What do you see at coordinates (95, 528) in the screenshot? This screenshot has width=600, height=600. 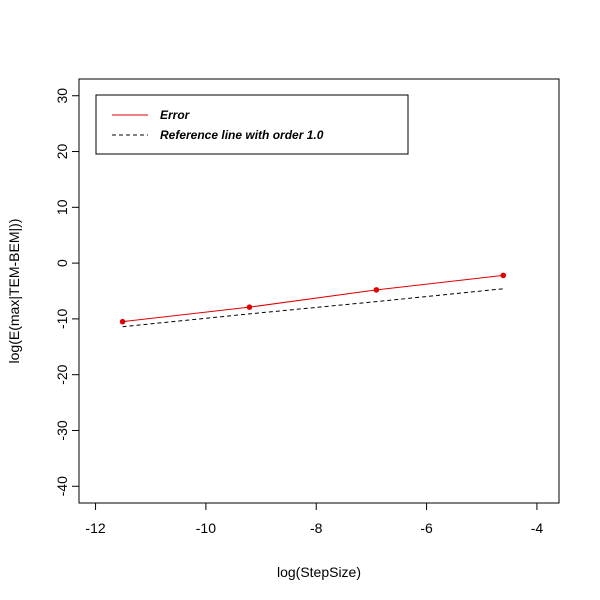 I see `x-tick-label: -12` at bounding box center [95, 528].